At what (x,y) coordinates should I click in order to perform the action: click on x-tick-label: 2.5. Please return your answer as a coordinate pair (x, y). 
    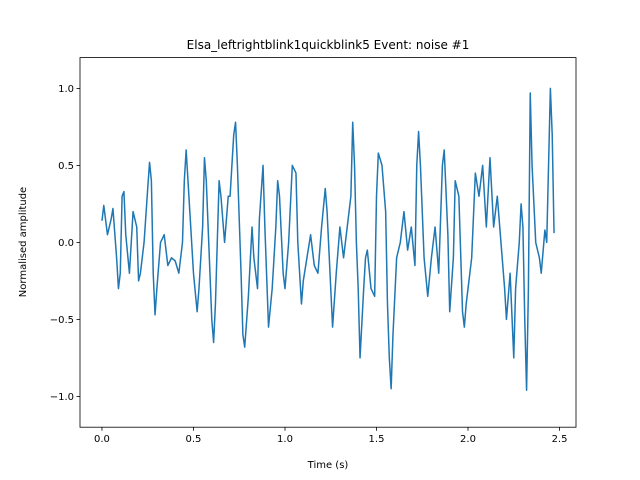
    Looking at the image, I should click on (560, 439).